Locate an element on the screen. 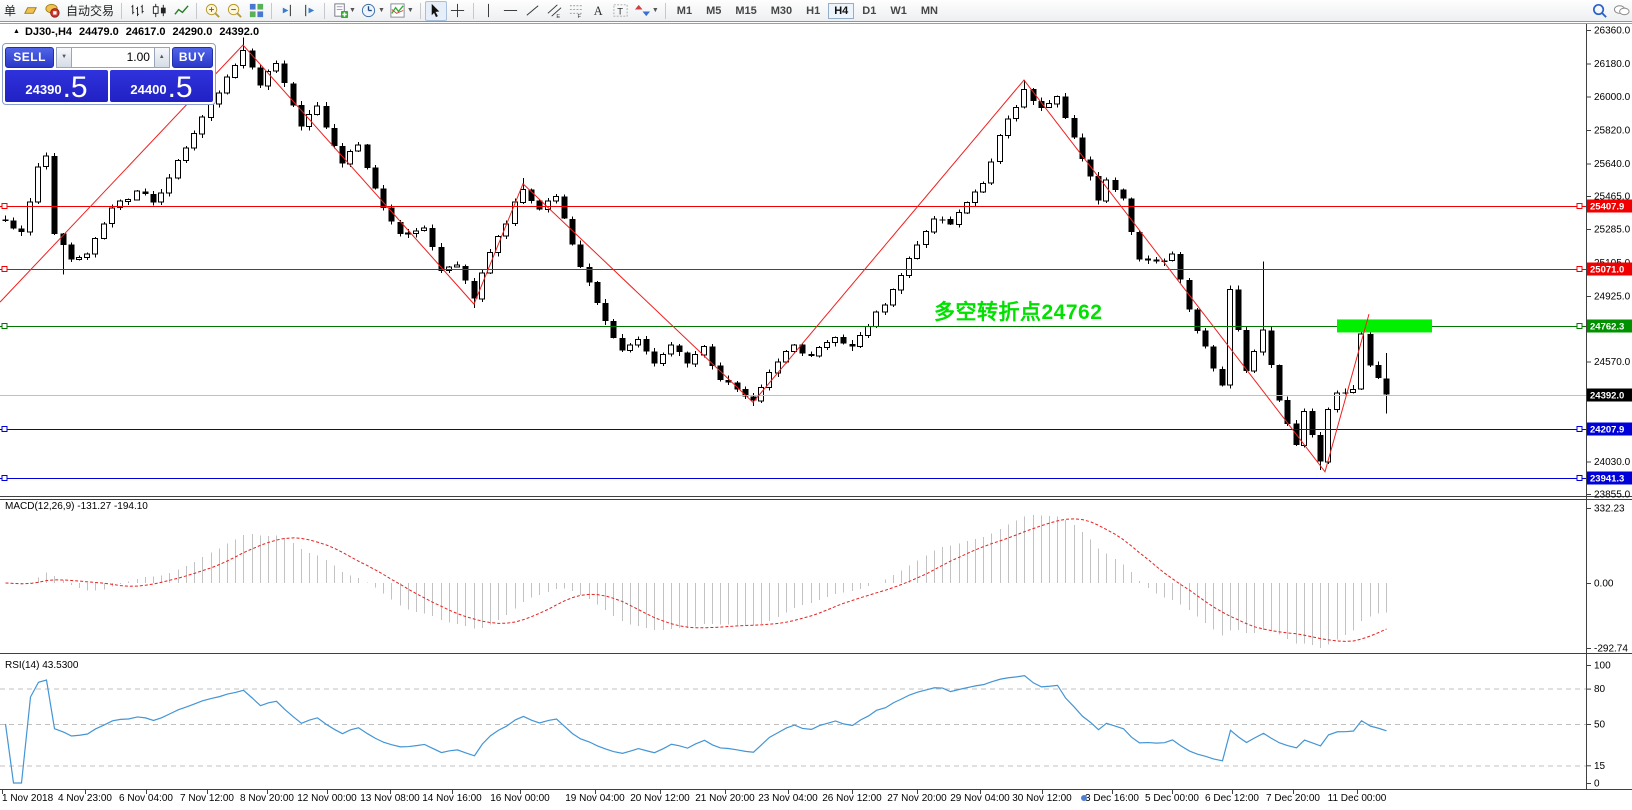  trendline-icon is located at coordinates (533, 11).